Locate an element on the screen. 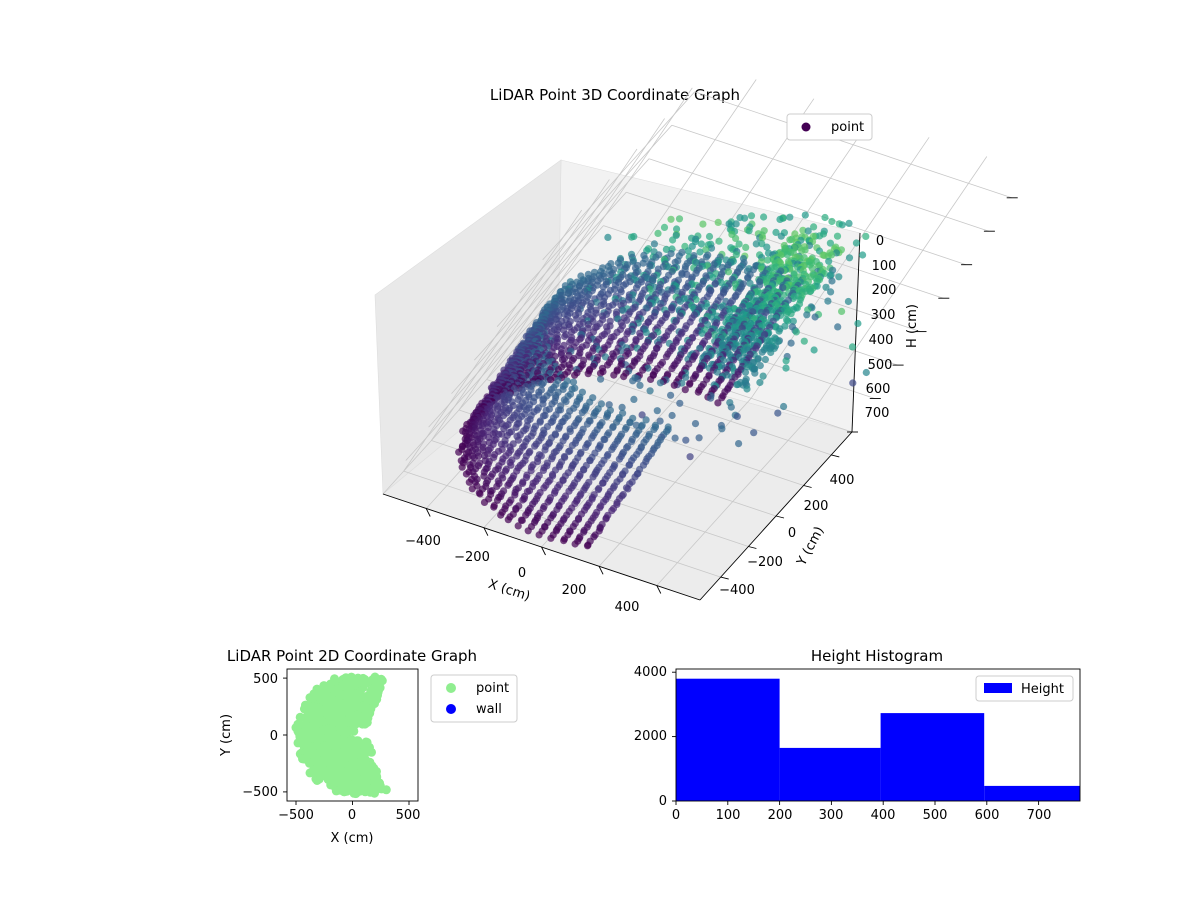  x-tick-label: 100 is located at coordinates (728, 815).